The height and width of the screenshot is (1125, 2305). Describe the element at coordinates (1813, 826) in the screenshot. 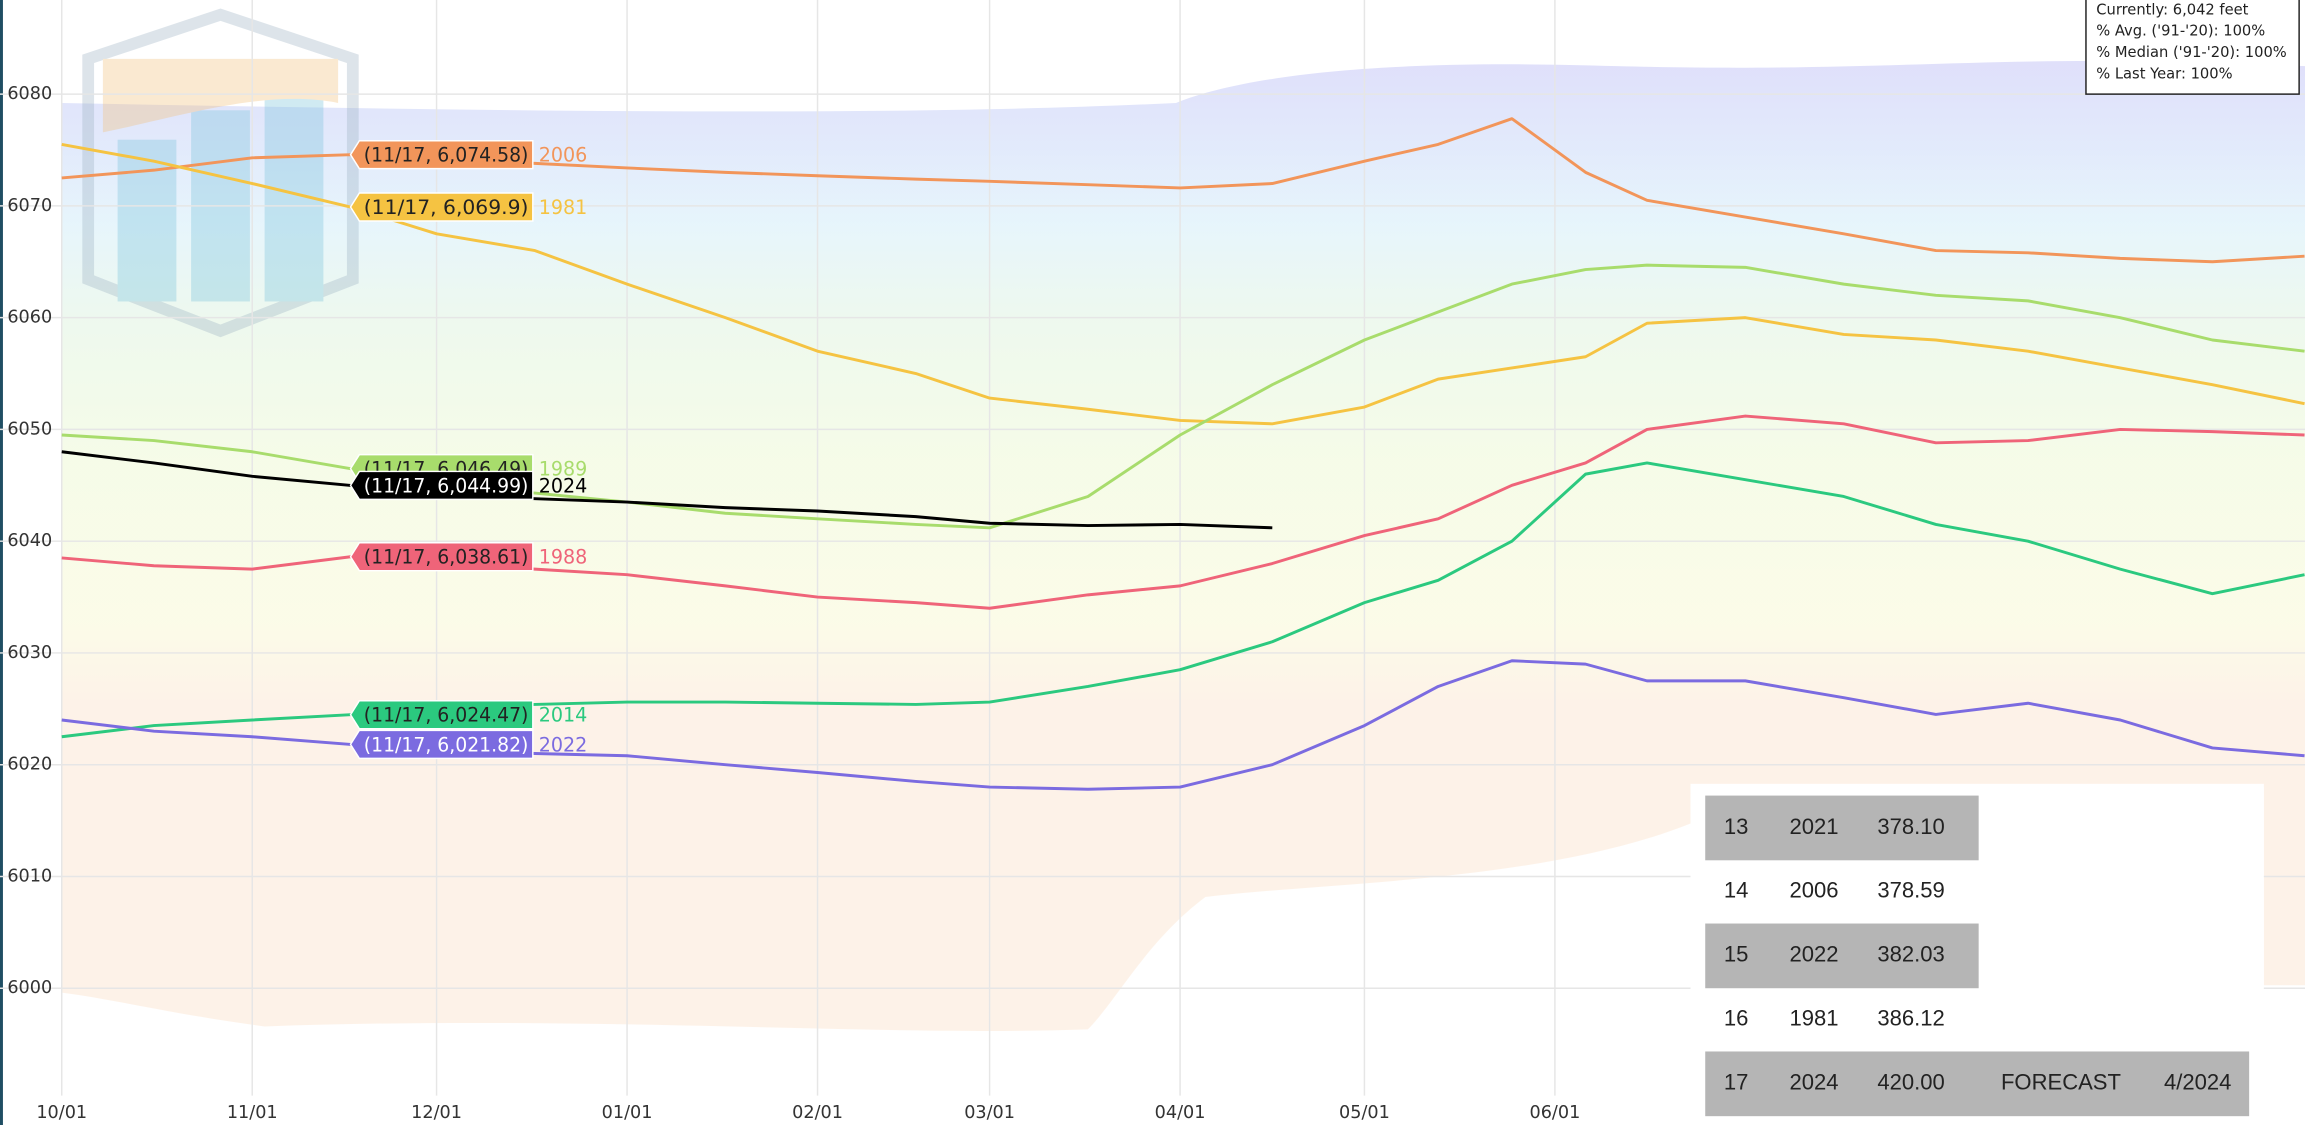

I see `table-cell: 2021` at that location.